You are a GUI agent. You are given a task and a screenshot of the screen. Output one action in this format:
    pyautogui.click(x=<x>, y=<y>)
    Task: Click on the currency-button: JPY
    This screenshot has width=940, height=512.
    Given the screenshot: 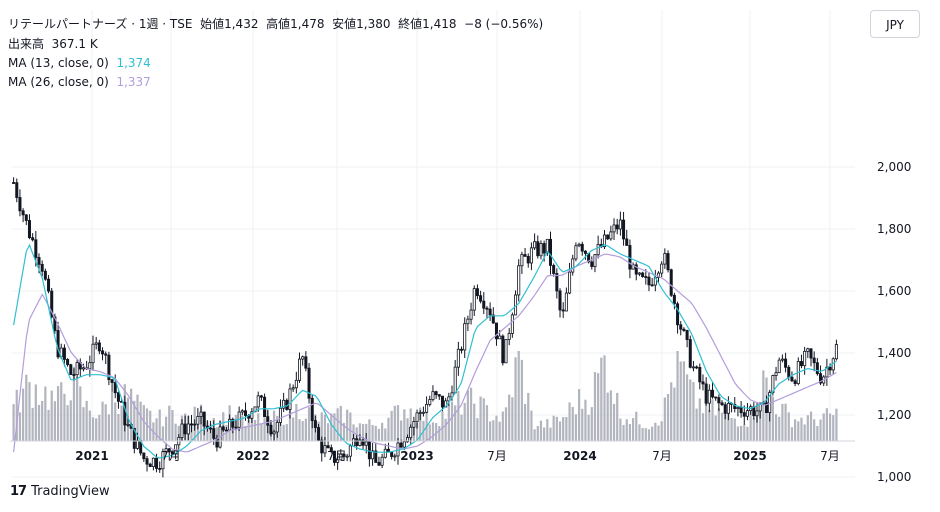 What is the action you would take?
    pyautogui.click(x=895, y=24)
    